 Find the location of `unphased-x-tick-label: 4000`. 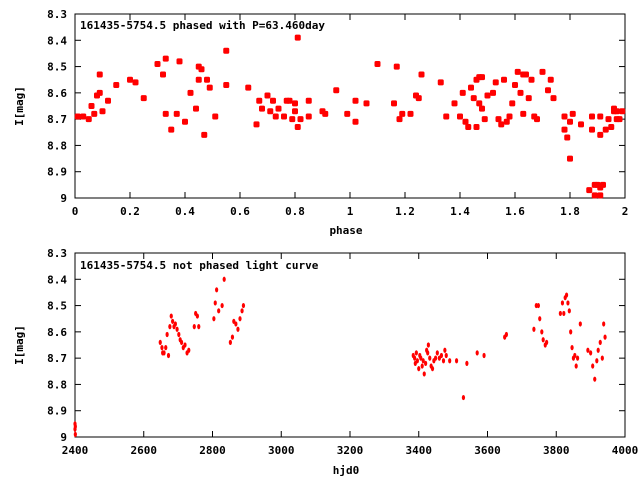

unphased-x-tick-label: 4000 is located at coordinates (625, 450).